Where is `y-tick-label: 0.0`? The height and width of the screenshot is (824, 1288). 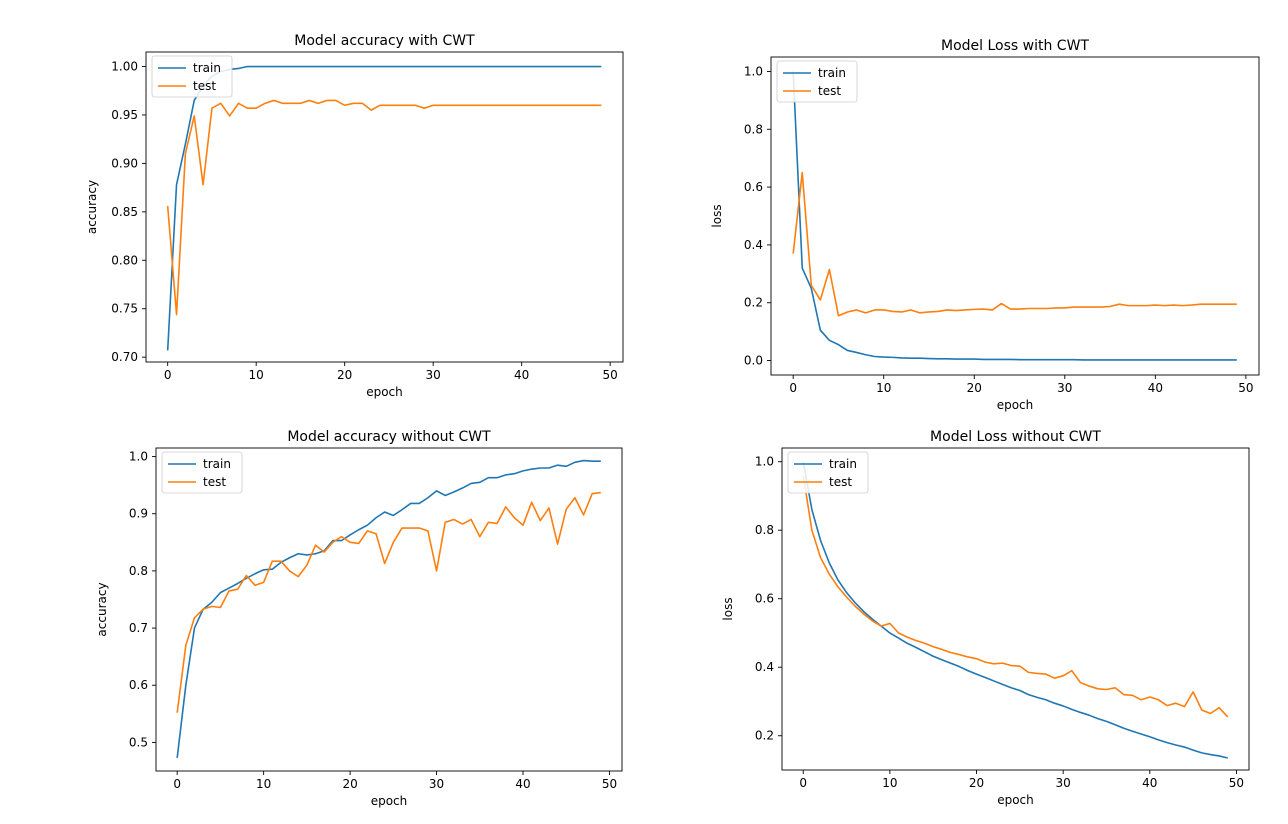 y-tick-label: 0.0 is located at coordinates (753, 361).